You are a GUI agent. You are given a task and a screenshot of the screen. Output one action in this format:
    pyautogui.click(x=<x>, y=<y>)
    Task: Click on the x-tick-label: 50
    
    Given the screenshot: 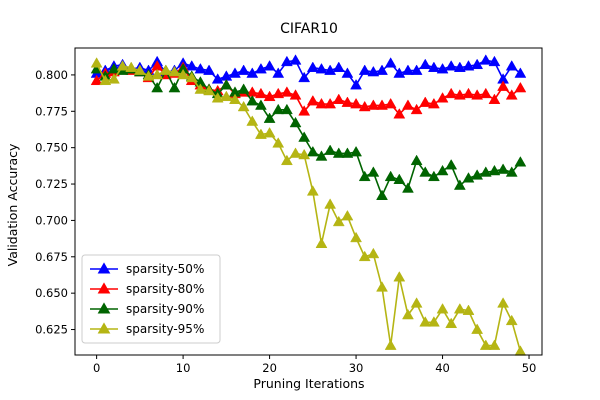 What is the action you would take?
    pyautogui.click(x=529, y=368)
    